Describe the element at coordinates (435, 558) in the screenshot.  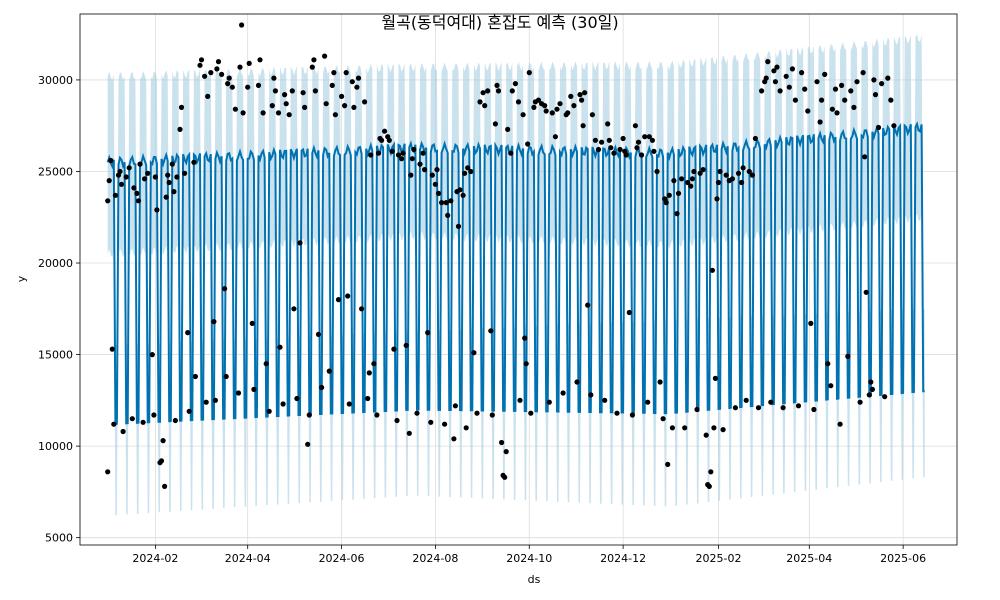
I see `x-tick-label: 2024-08` at that location.